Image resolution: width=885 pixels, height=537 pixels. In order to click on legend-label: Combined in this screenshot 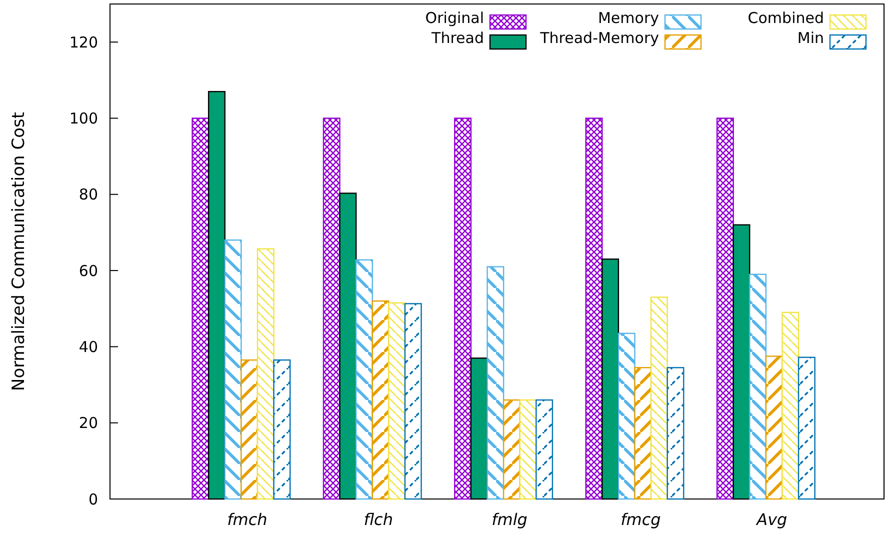, I will do `click(786, 18)`.